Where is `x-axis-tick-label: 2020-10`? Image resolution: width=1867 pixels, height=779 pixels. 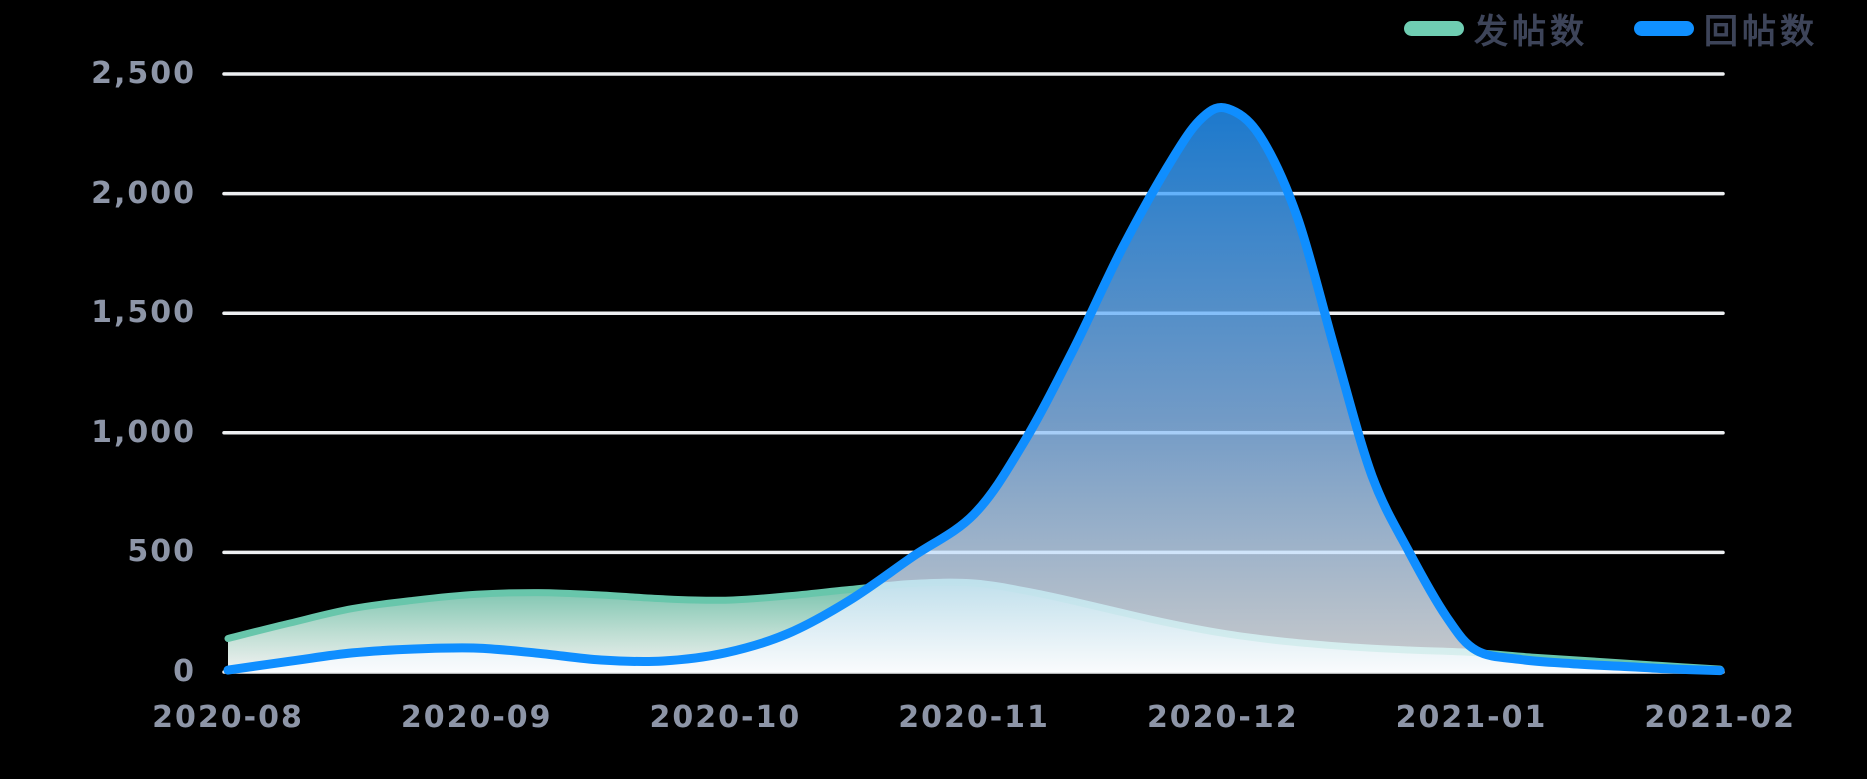 x-axis-tick-label: 2020-10 is located at coordinates (725, 717).